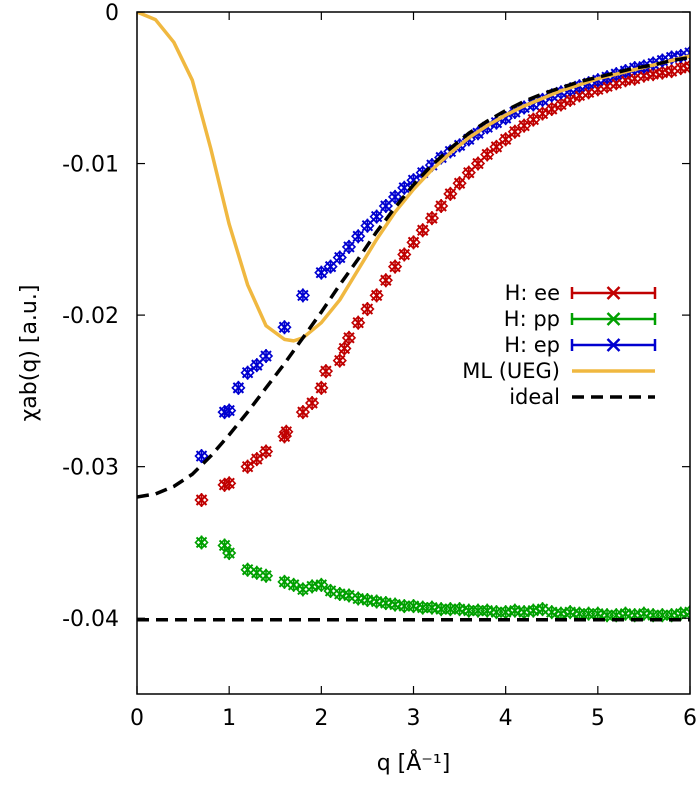  I want to click on legend-label: ideal, so click(534, 397).